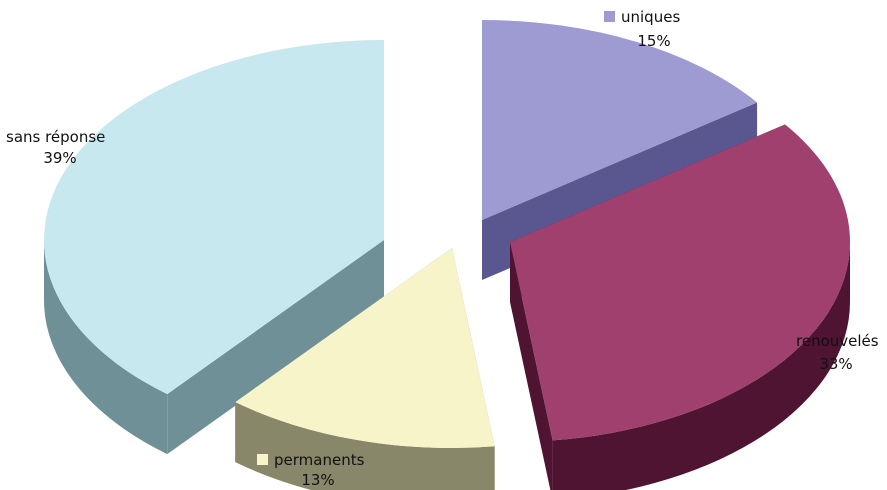 The height and width of the screenshot is (490, 887). I want to click on slice-permanents, so click(365, 369).